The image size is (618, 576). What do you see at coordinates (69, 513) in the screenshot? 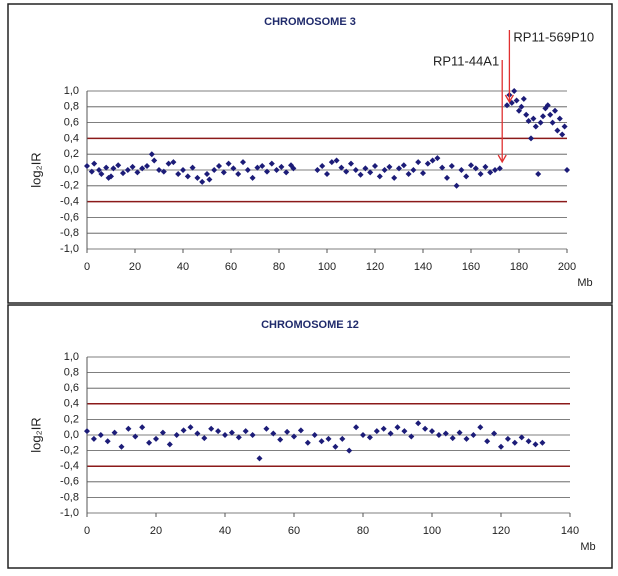
I see `y-tick-label: -1,0` at bounding box center [69, 513].